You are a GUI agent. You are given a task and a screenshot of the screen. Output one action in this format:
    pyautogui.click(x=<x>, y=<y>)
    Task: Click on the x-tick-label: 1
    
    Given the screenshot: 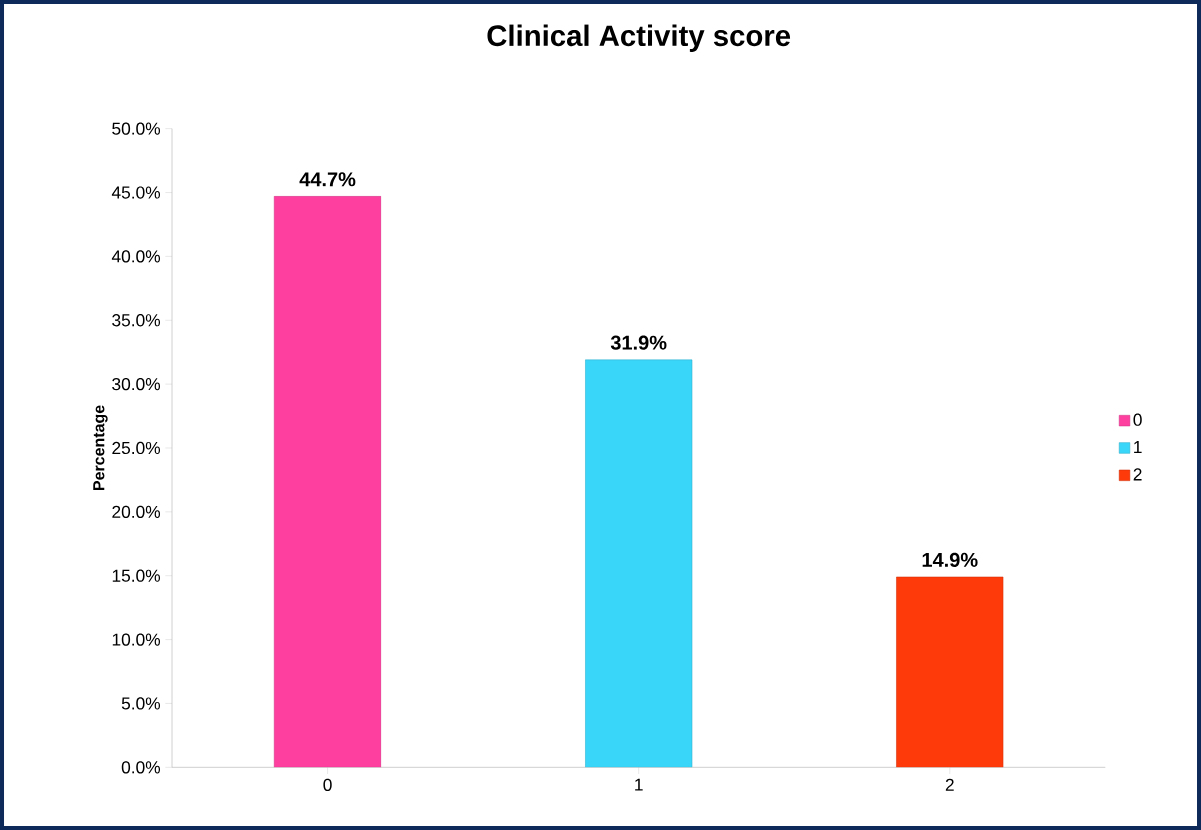 What is the action you would take?
    pyautogui.click(x=639, y=784)
    